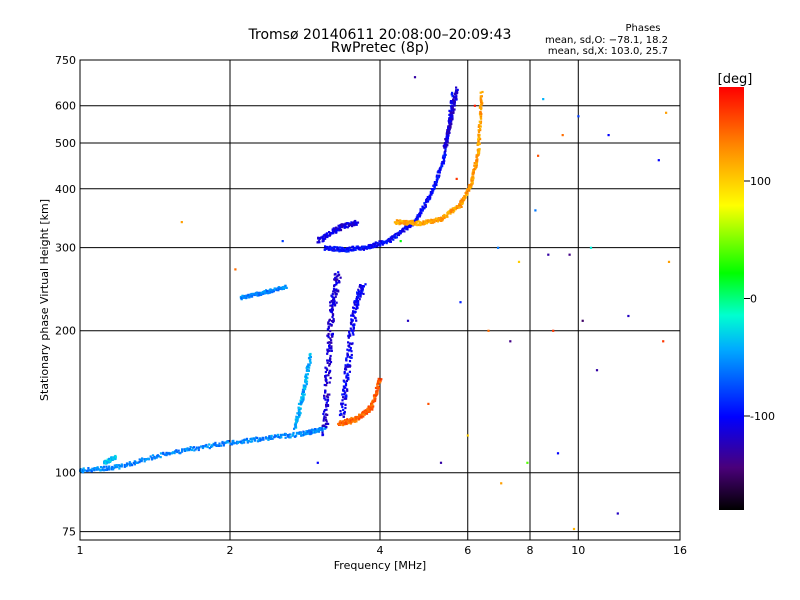 The image size is (800, 600). What do you see at coordinates (731, 298) in the screenshot?
I see `colorbar` at bounding box center [731, 298].